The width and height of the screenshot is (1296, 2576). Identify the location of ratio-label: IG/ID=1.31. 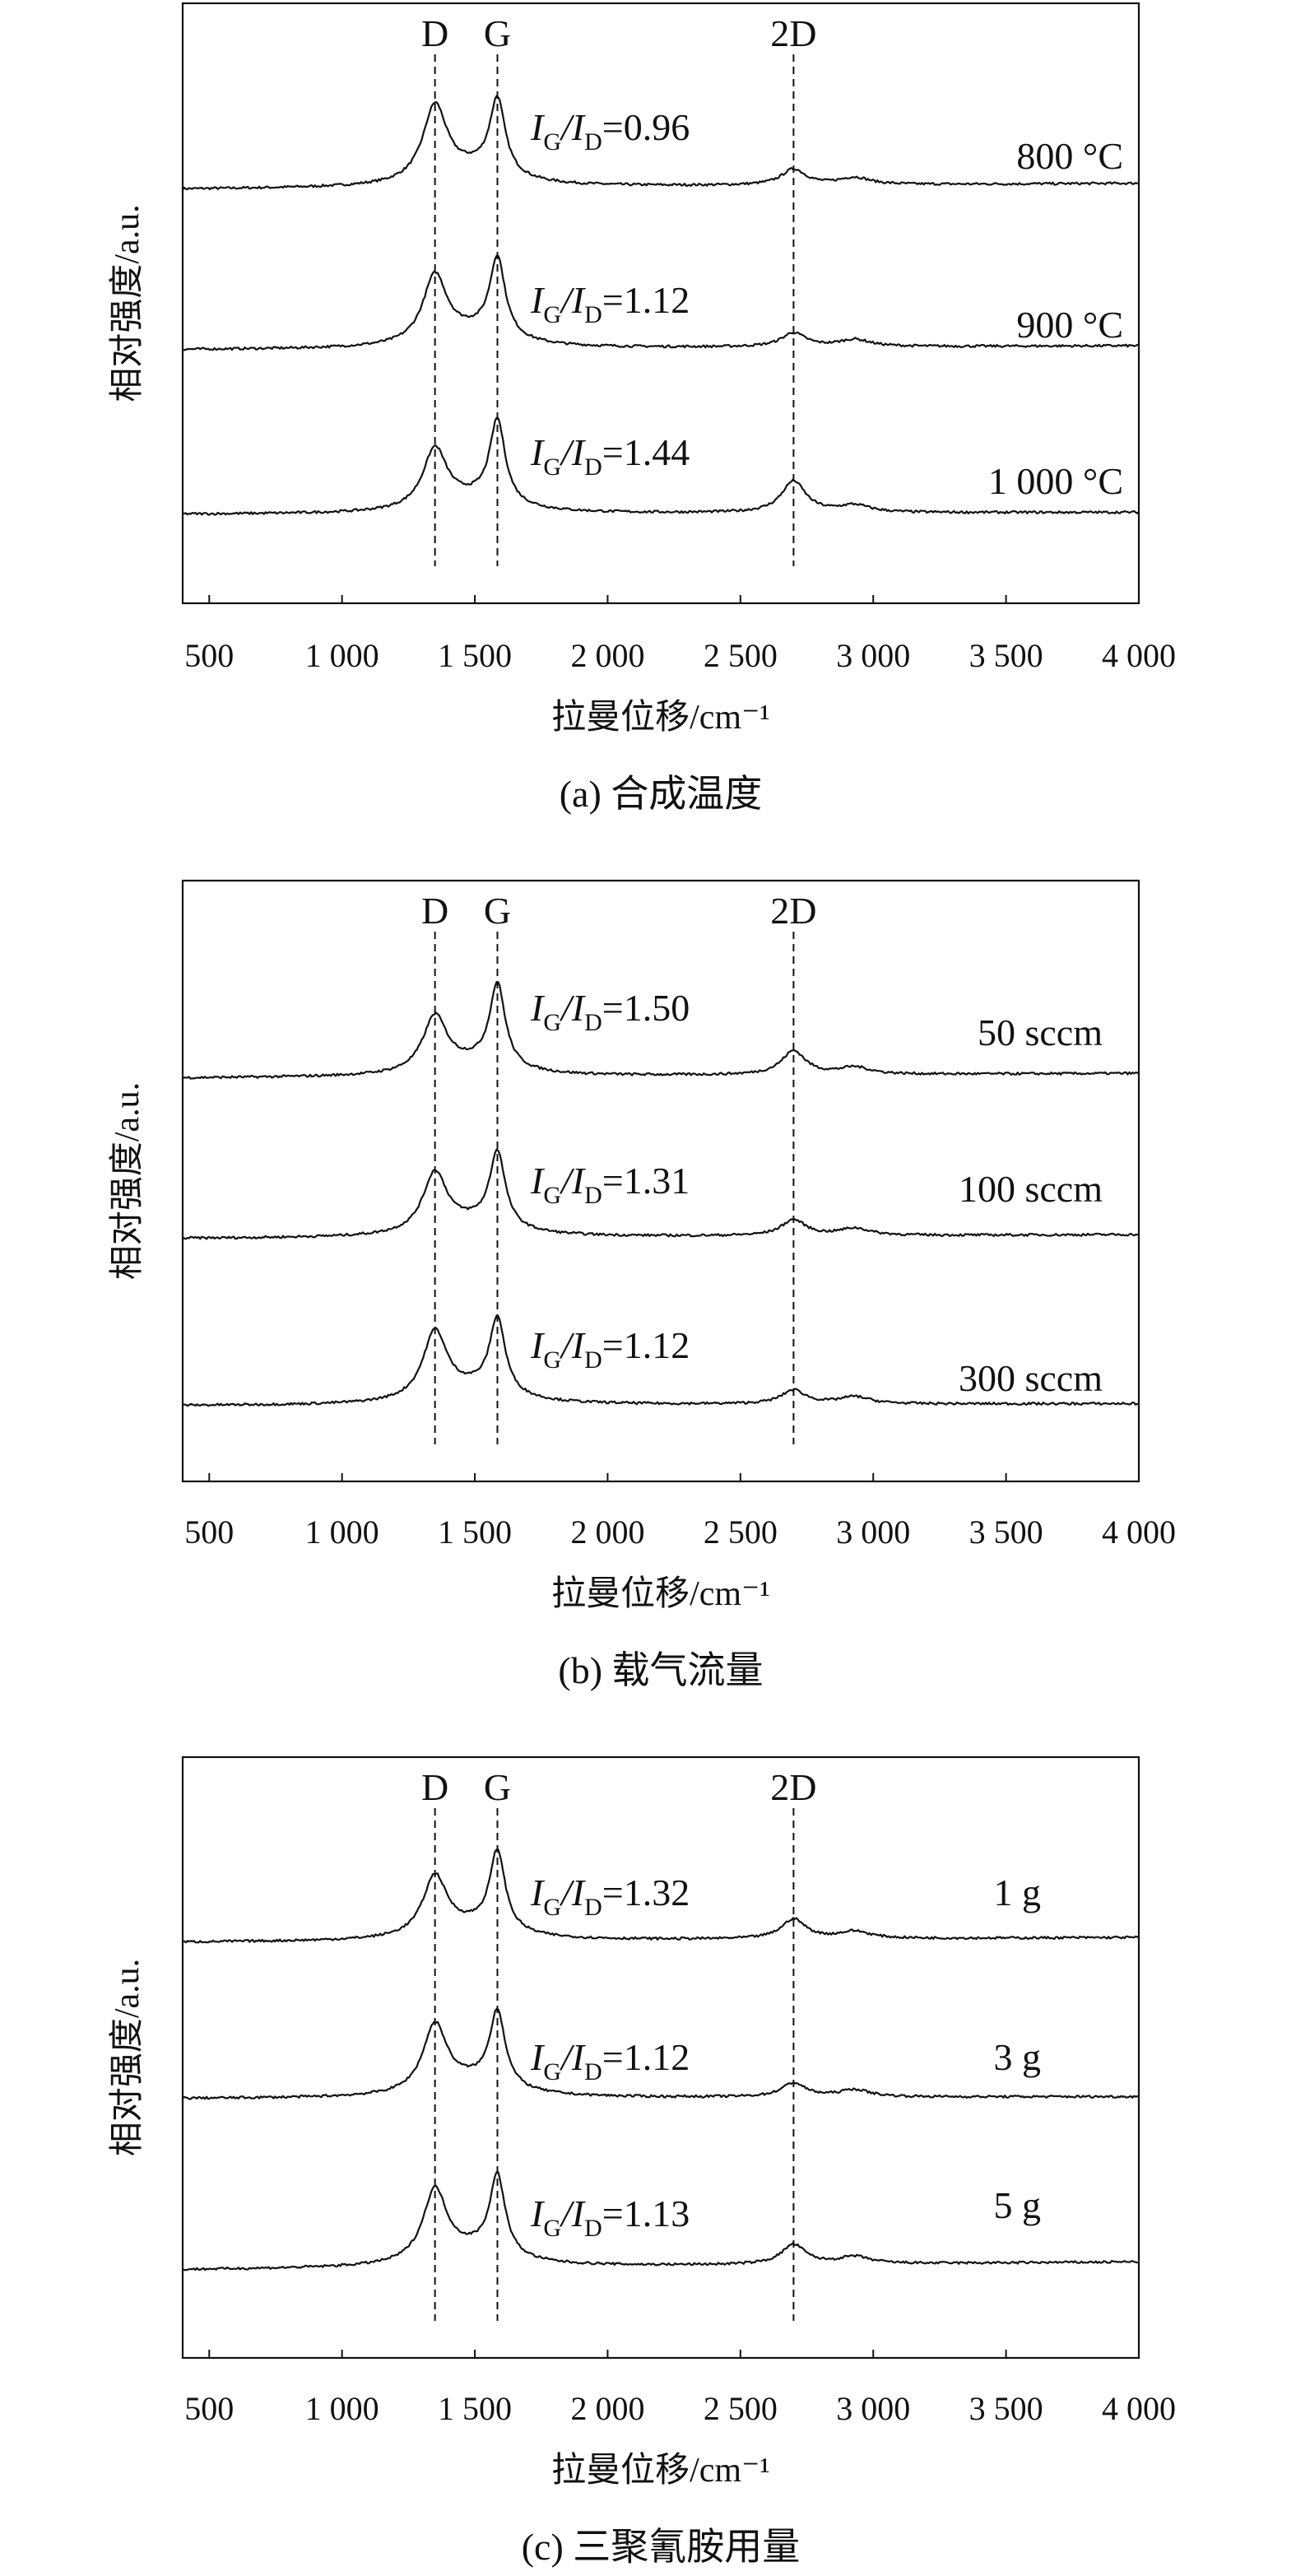
(610, 1184).